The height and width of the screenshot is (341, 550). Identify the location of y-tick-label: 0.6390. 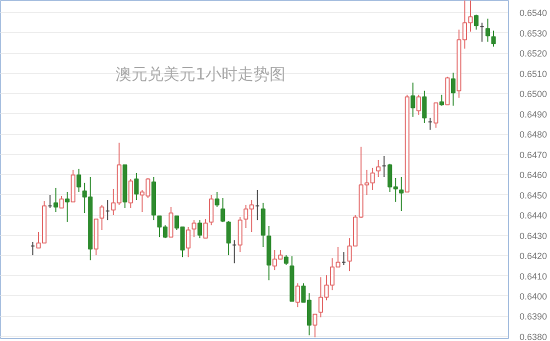
(534, 317).